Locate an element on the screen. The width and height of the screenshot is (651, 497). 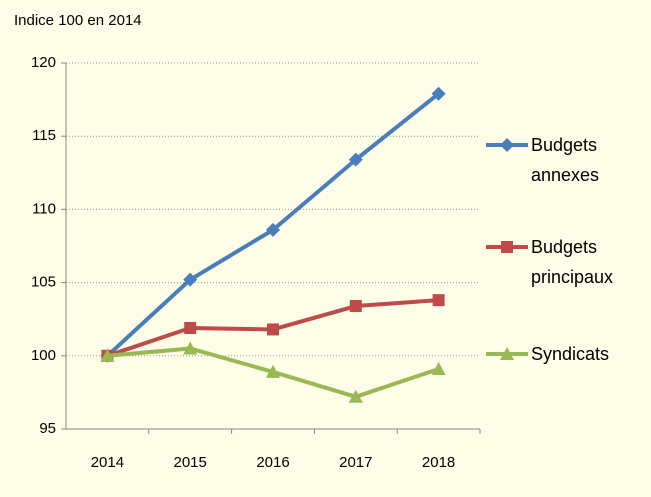
legend-label: Budgets annexes is located at coordinates (565, 160).